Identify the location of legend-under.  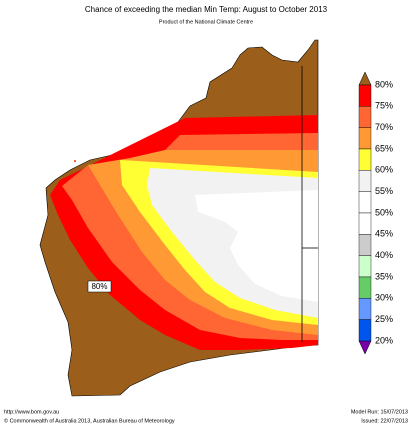
(365, 347).